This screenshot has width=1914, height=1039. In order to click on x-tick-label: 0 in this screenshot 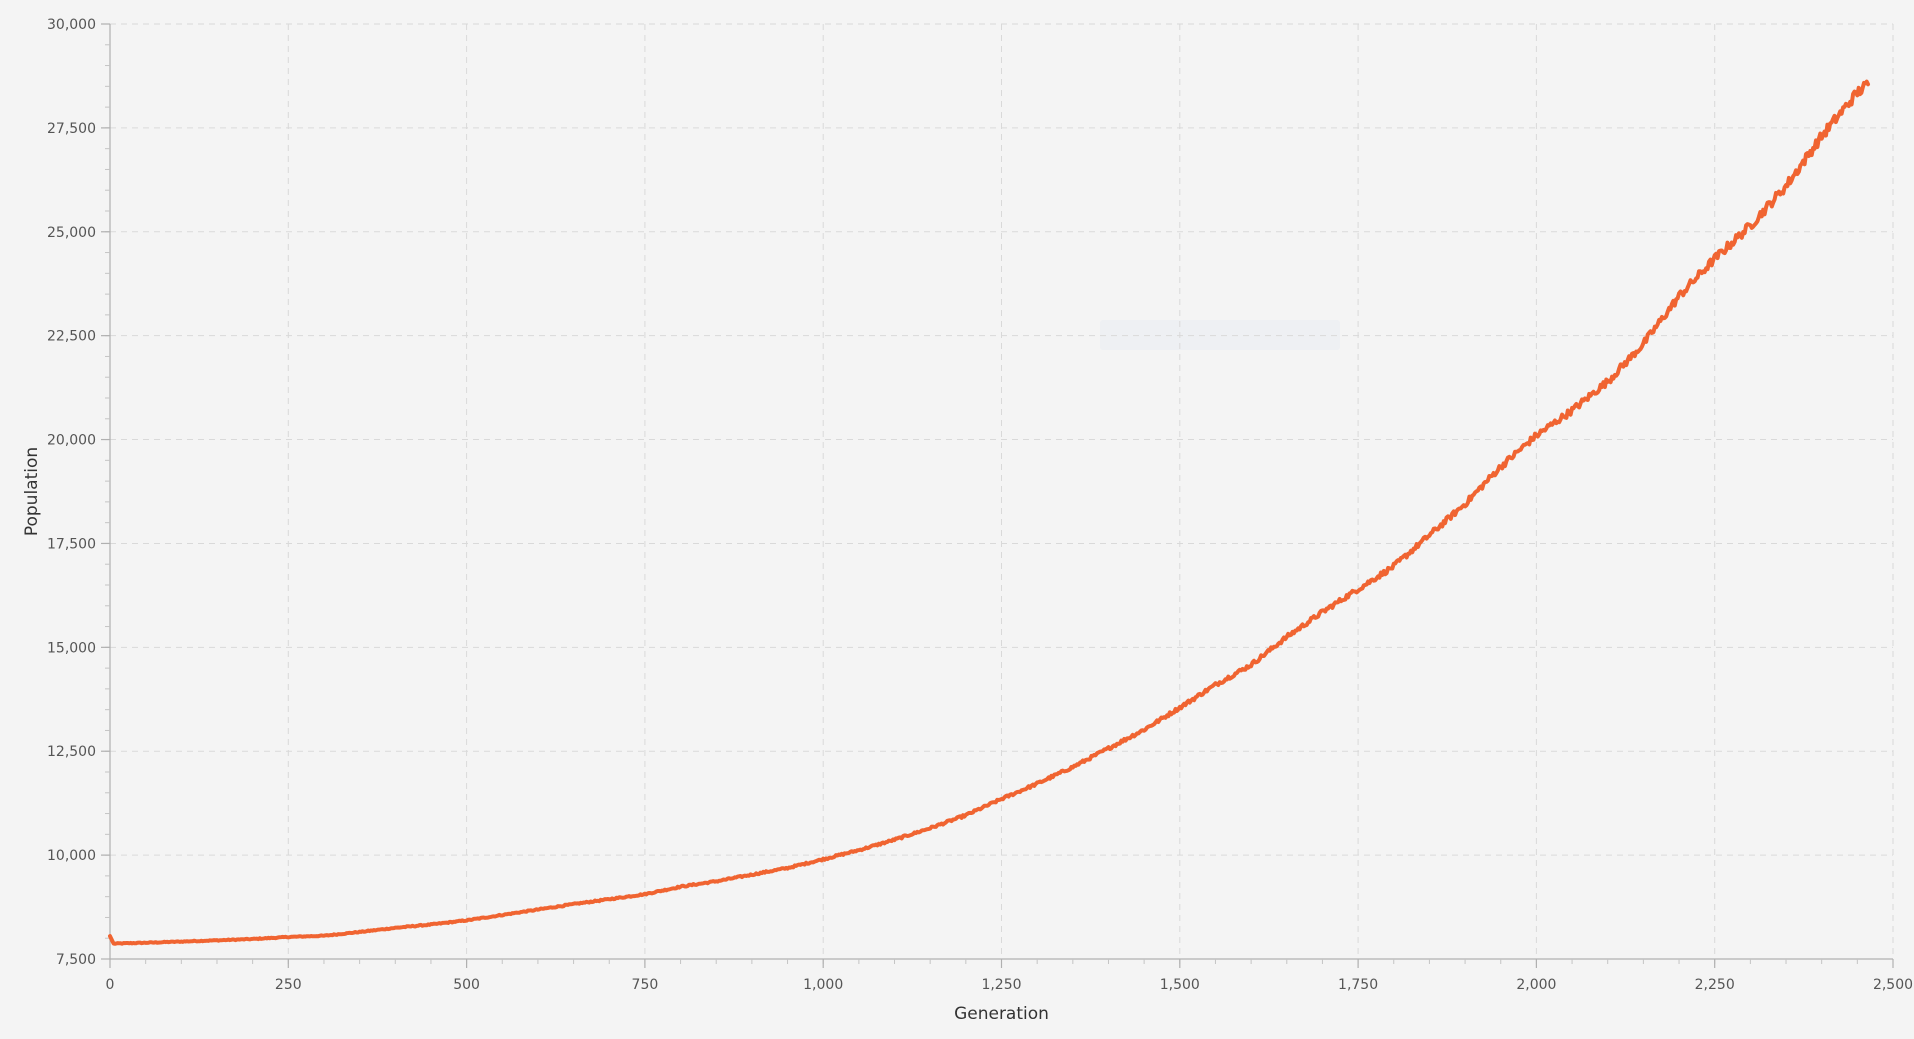, I will do `click(110, 985)`.